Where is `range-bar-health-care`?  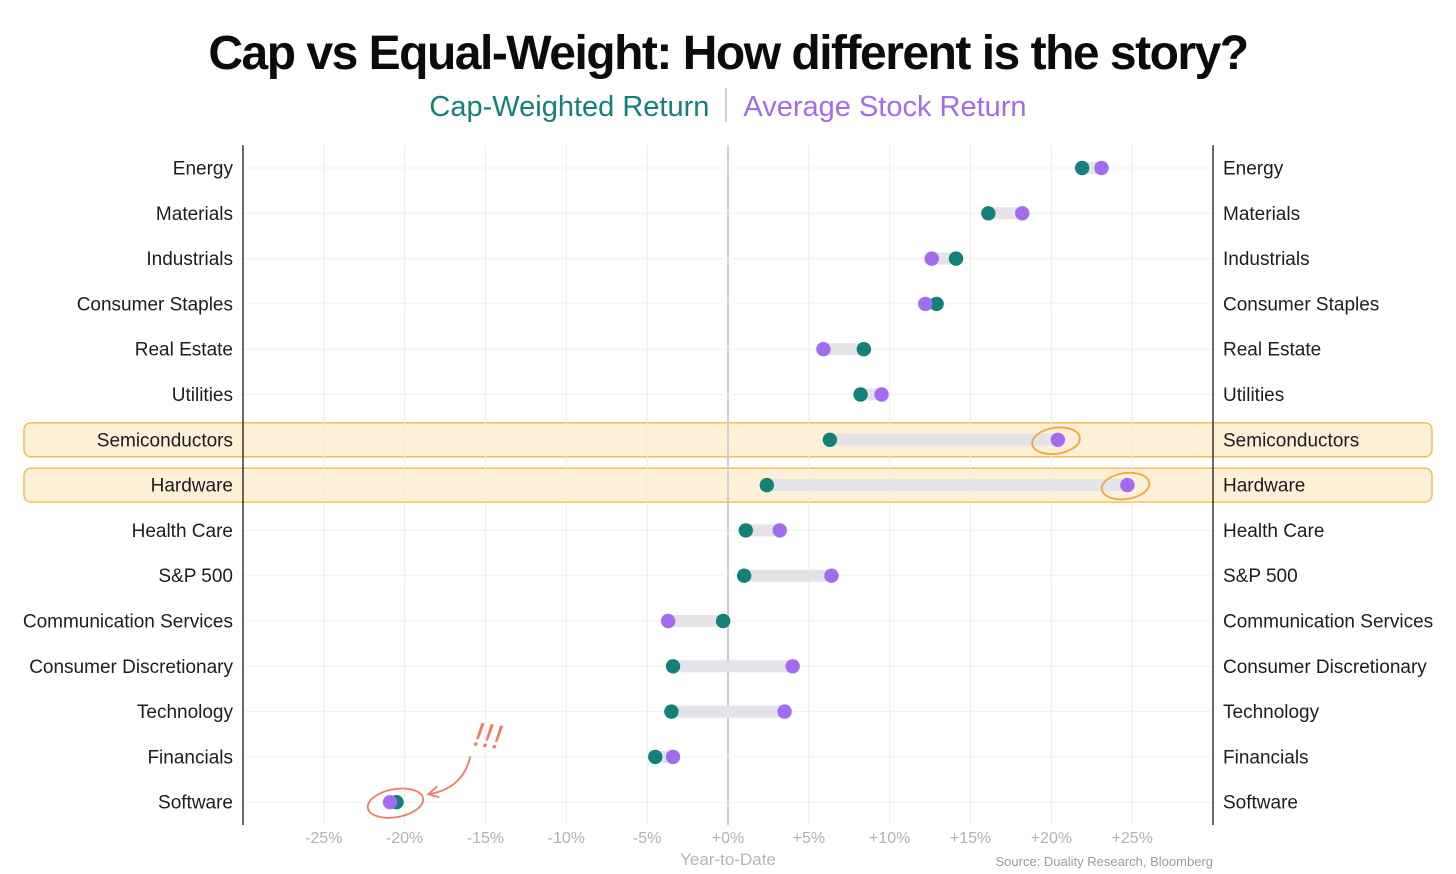 range-bar-health-care is located at coordinates (762, 530).